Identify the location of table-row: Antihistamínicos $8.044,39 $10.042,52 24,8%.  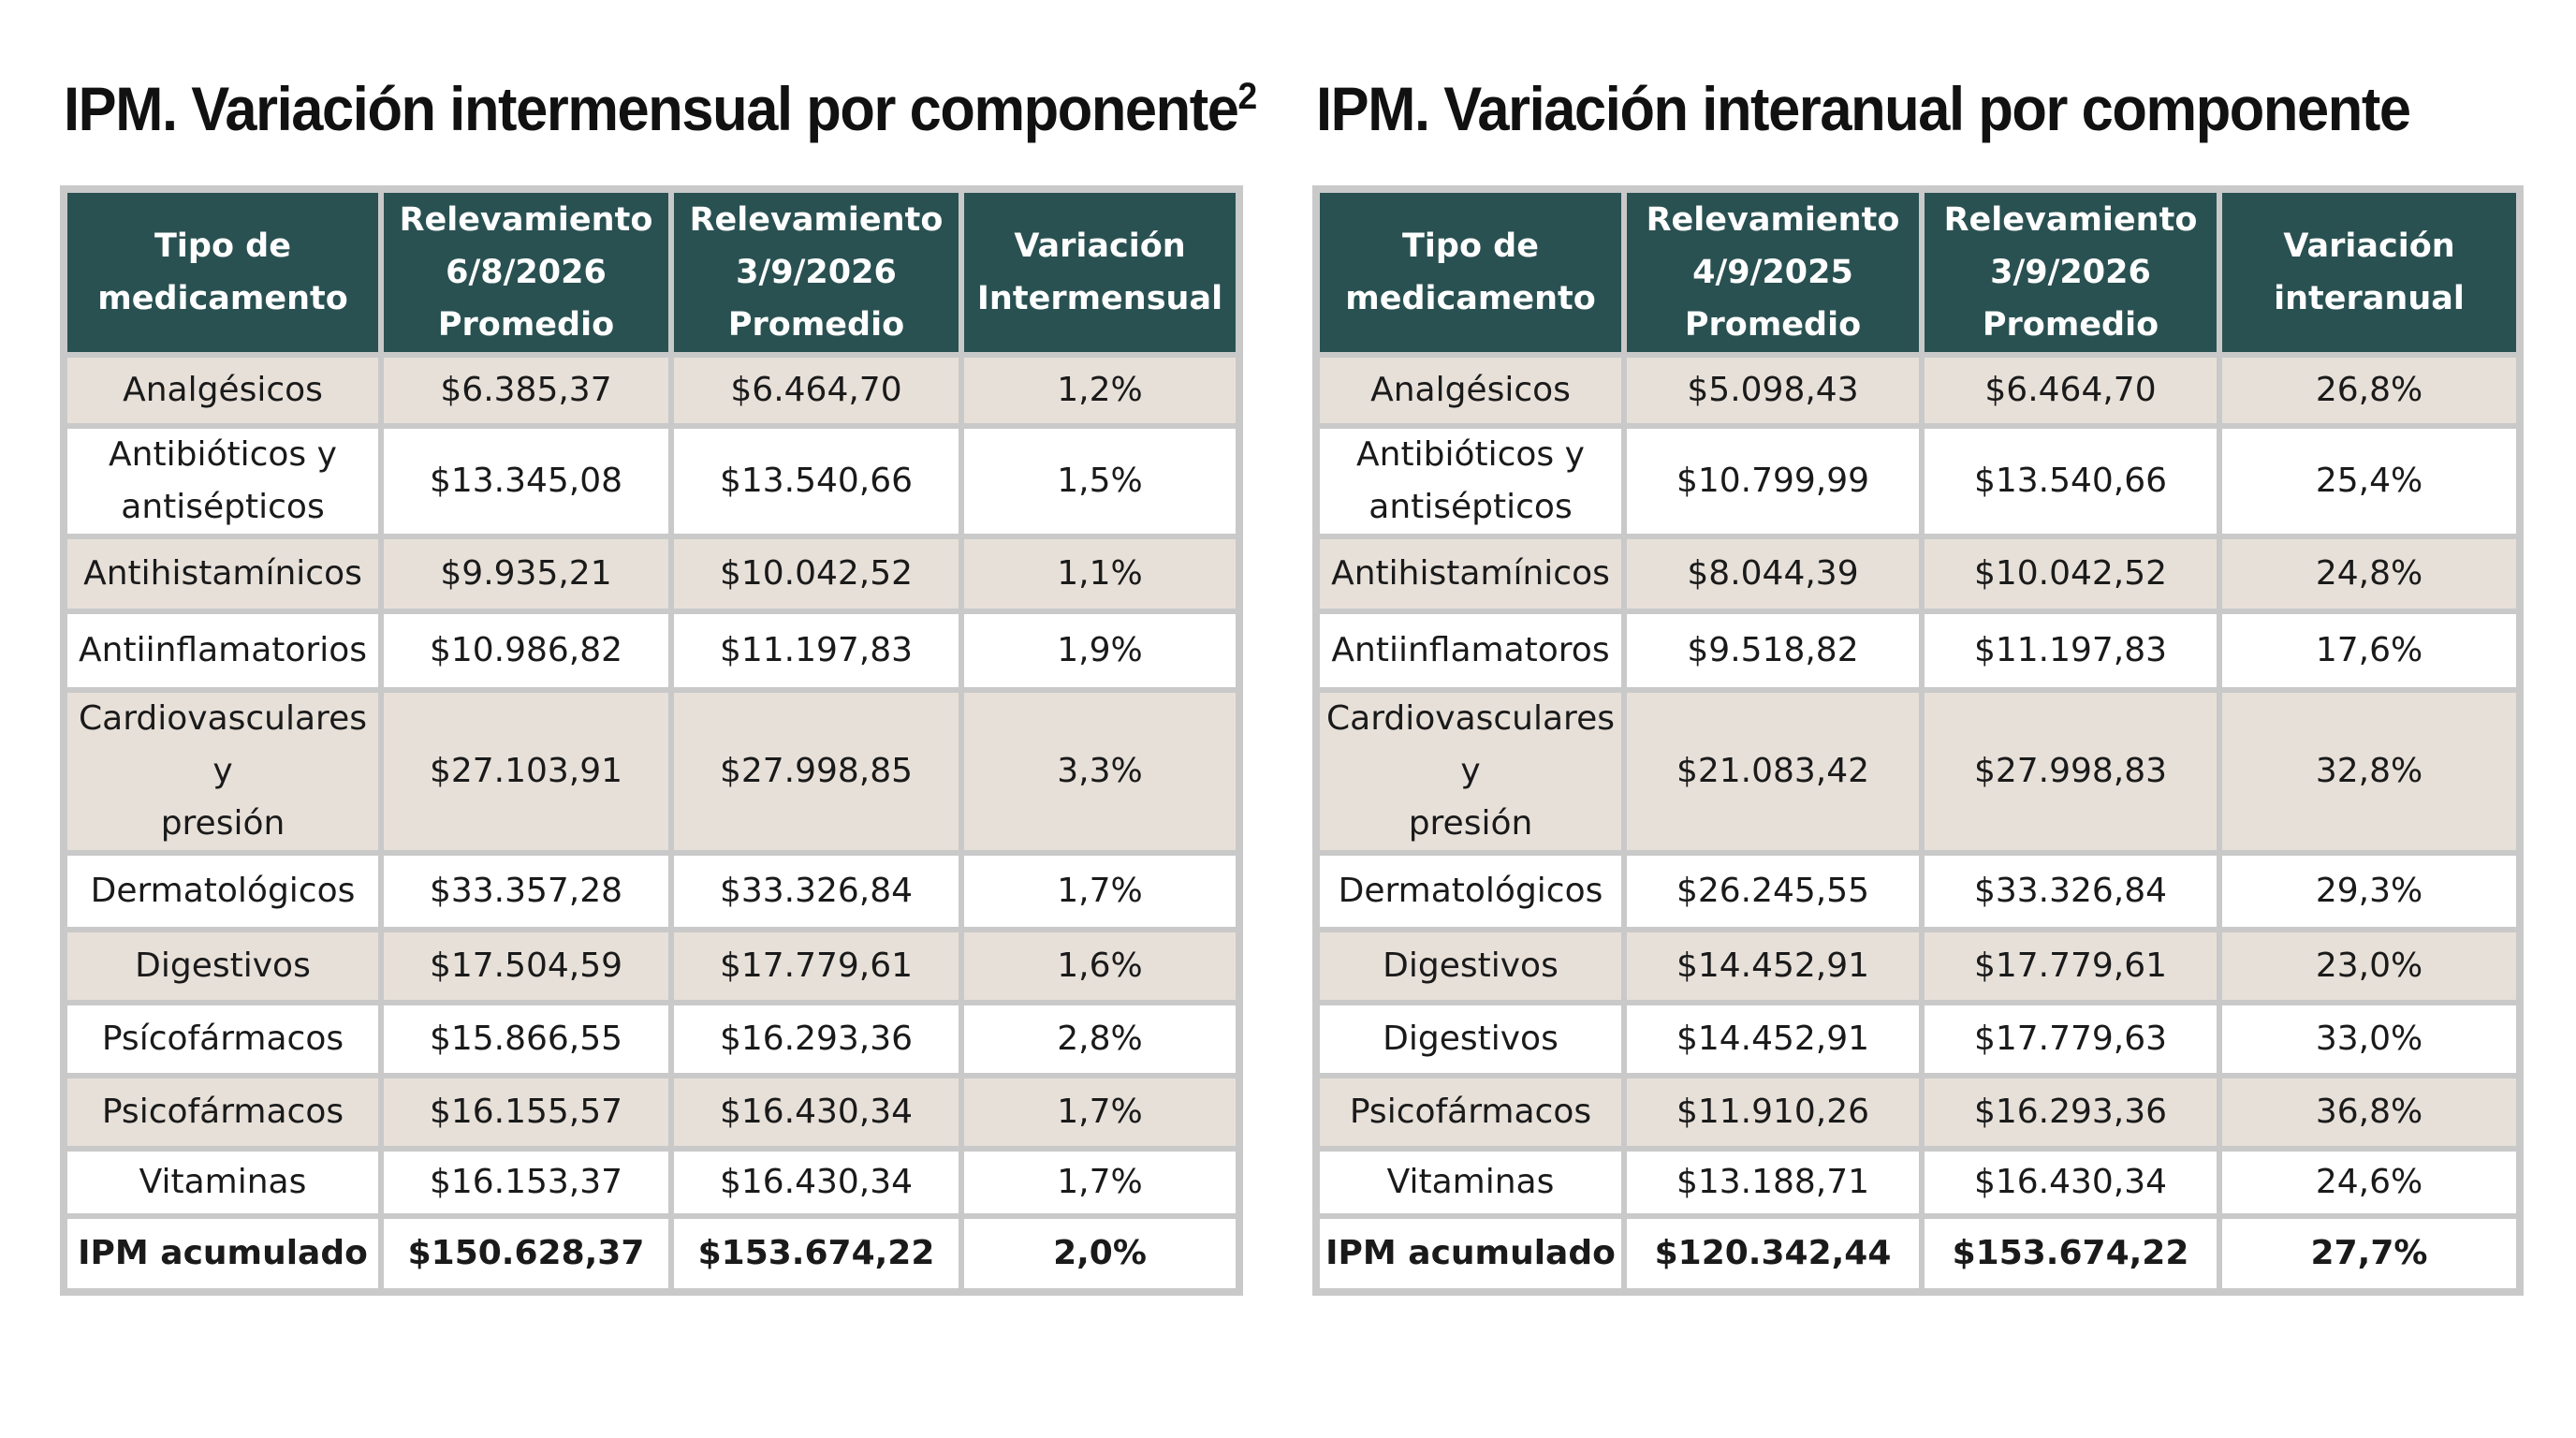
(1918, 573).